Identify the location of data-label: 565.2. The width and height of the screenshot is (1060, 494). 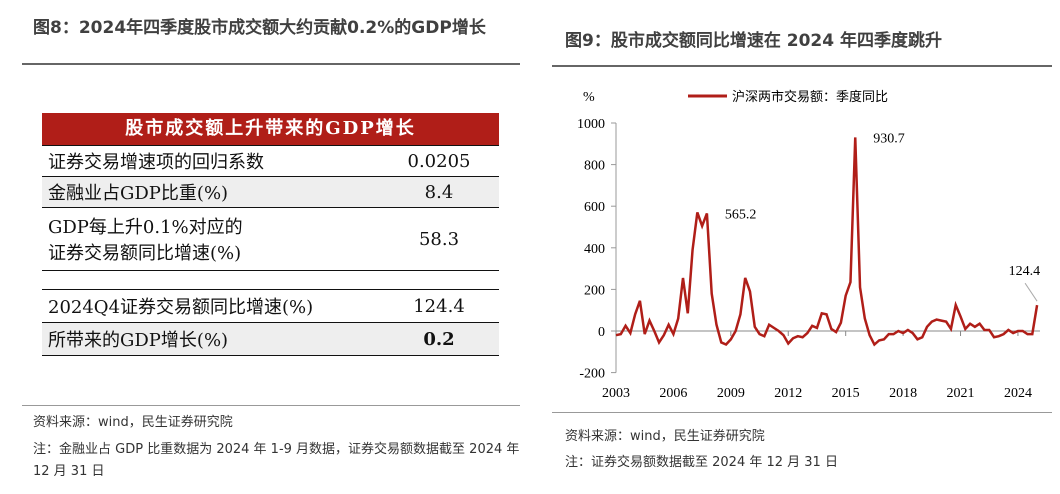
(741, 214).